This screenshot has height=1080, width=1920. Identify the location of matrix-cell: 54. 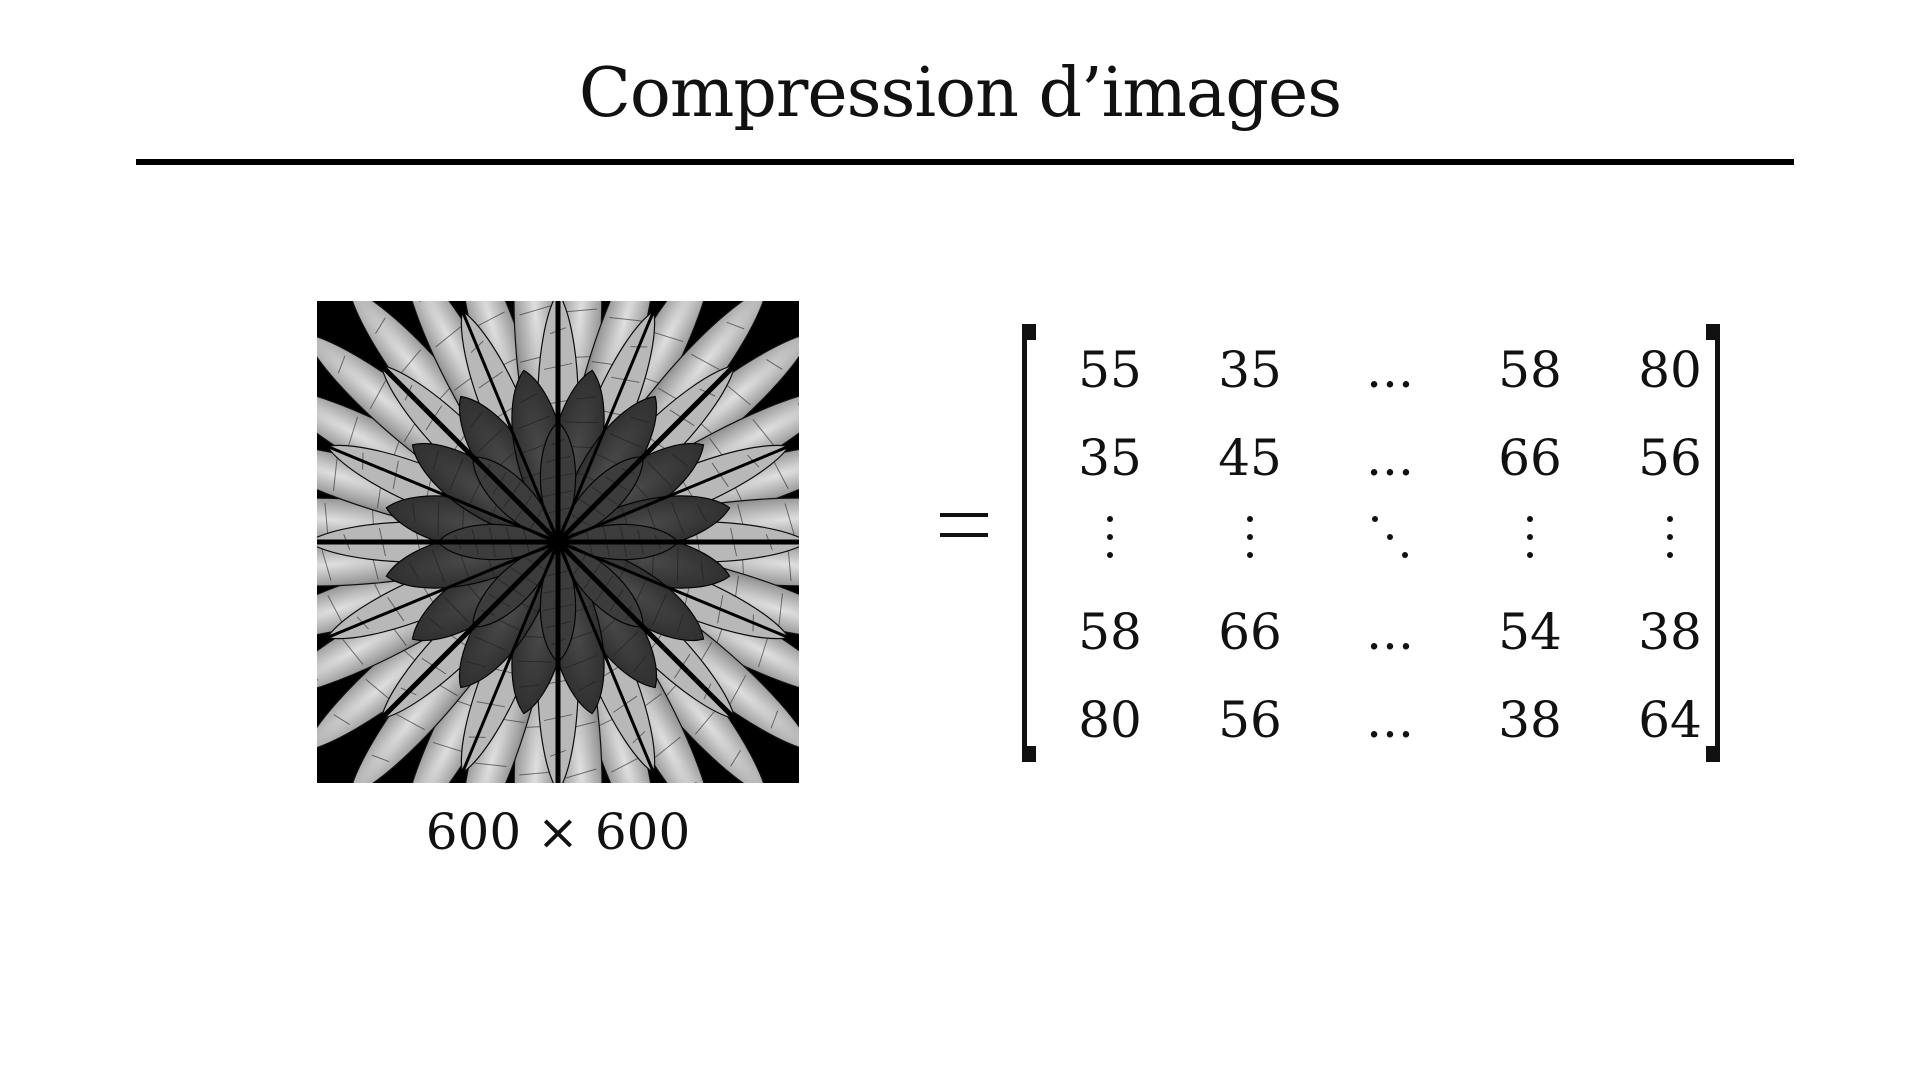
(1530, 632).